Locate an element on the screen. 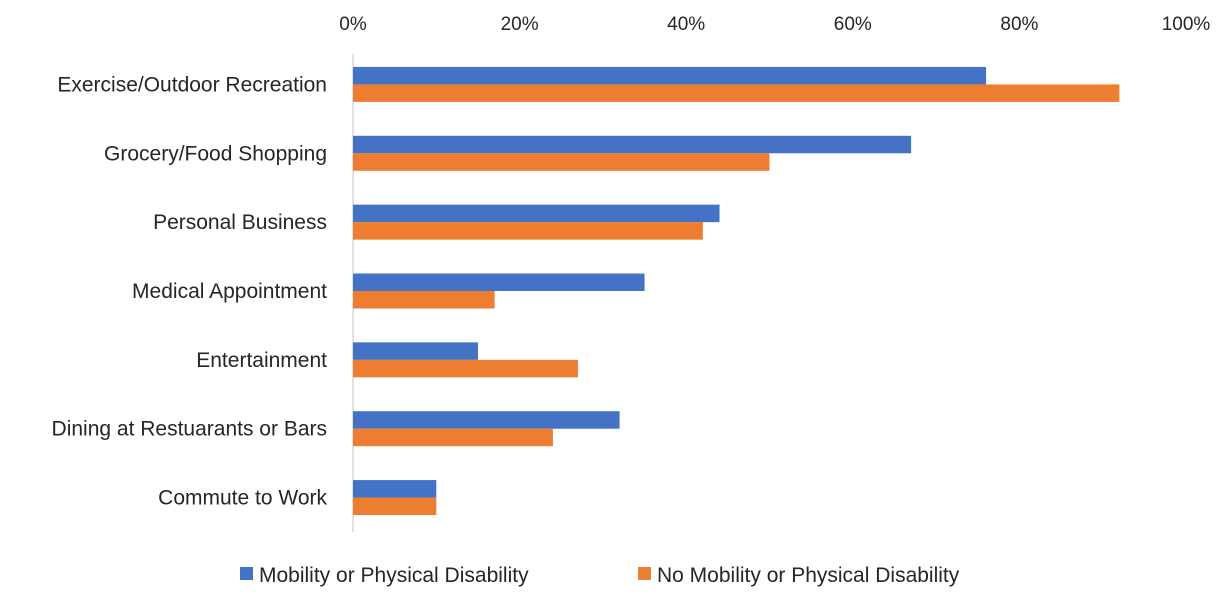 The image size is (1222, 600). x-tick-label: 40% is located at coordinates (686, 24).